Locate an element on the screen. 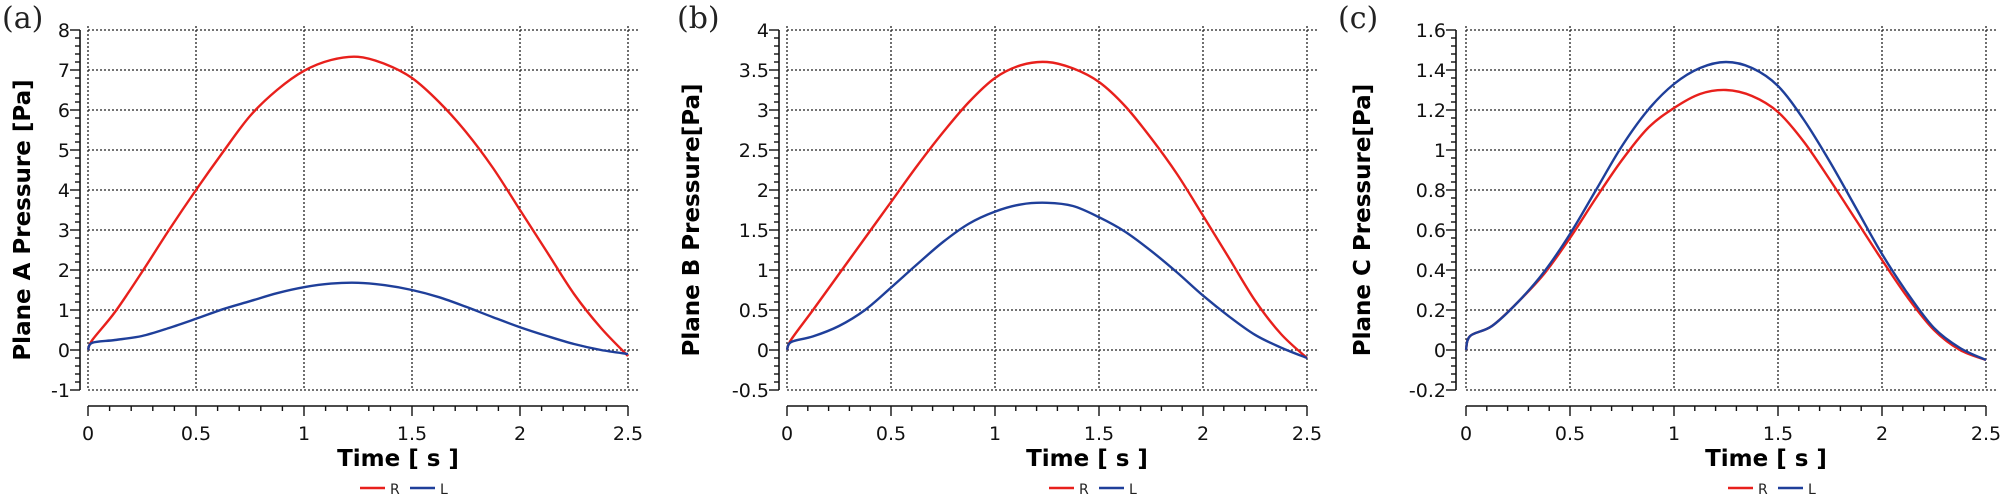 The width and height of the screenshot is (2007, 498). y-tick-label: -1 is located at coordinates (60, 391).